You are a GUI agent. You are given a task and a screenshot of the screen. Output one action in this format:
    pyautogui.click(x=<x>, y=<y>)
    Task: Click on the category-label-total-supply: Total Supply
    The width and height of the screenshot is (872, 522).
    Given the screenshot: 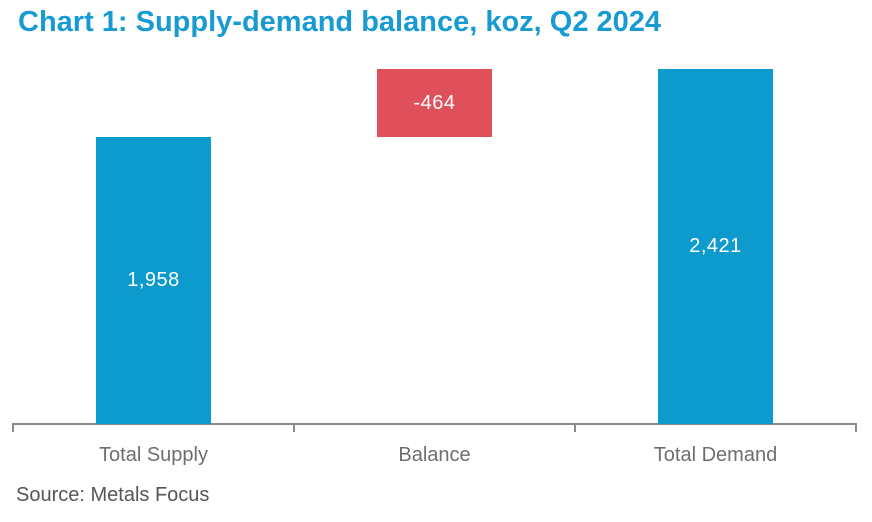 What is the action you would take?
    pyautogui.click(x=153, y=455)
    